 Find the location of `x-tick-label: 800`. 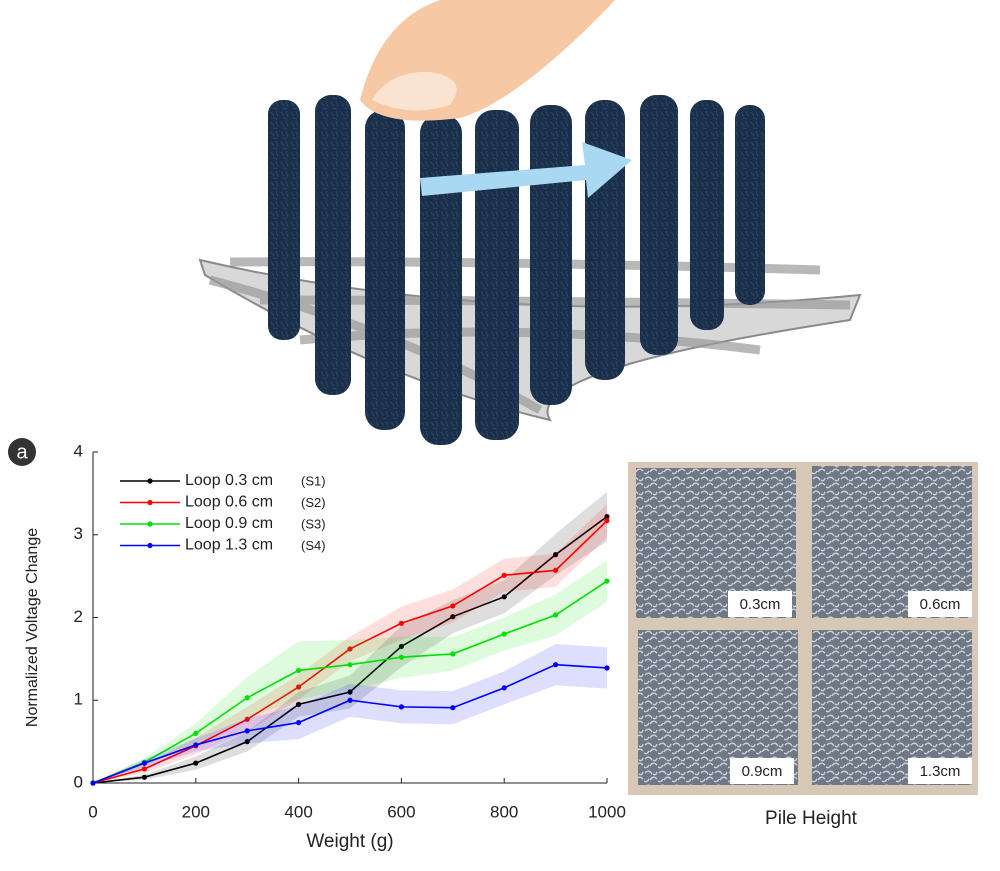

x-tick-label: 800 is located at coordinates (504, 811).